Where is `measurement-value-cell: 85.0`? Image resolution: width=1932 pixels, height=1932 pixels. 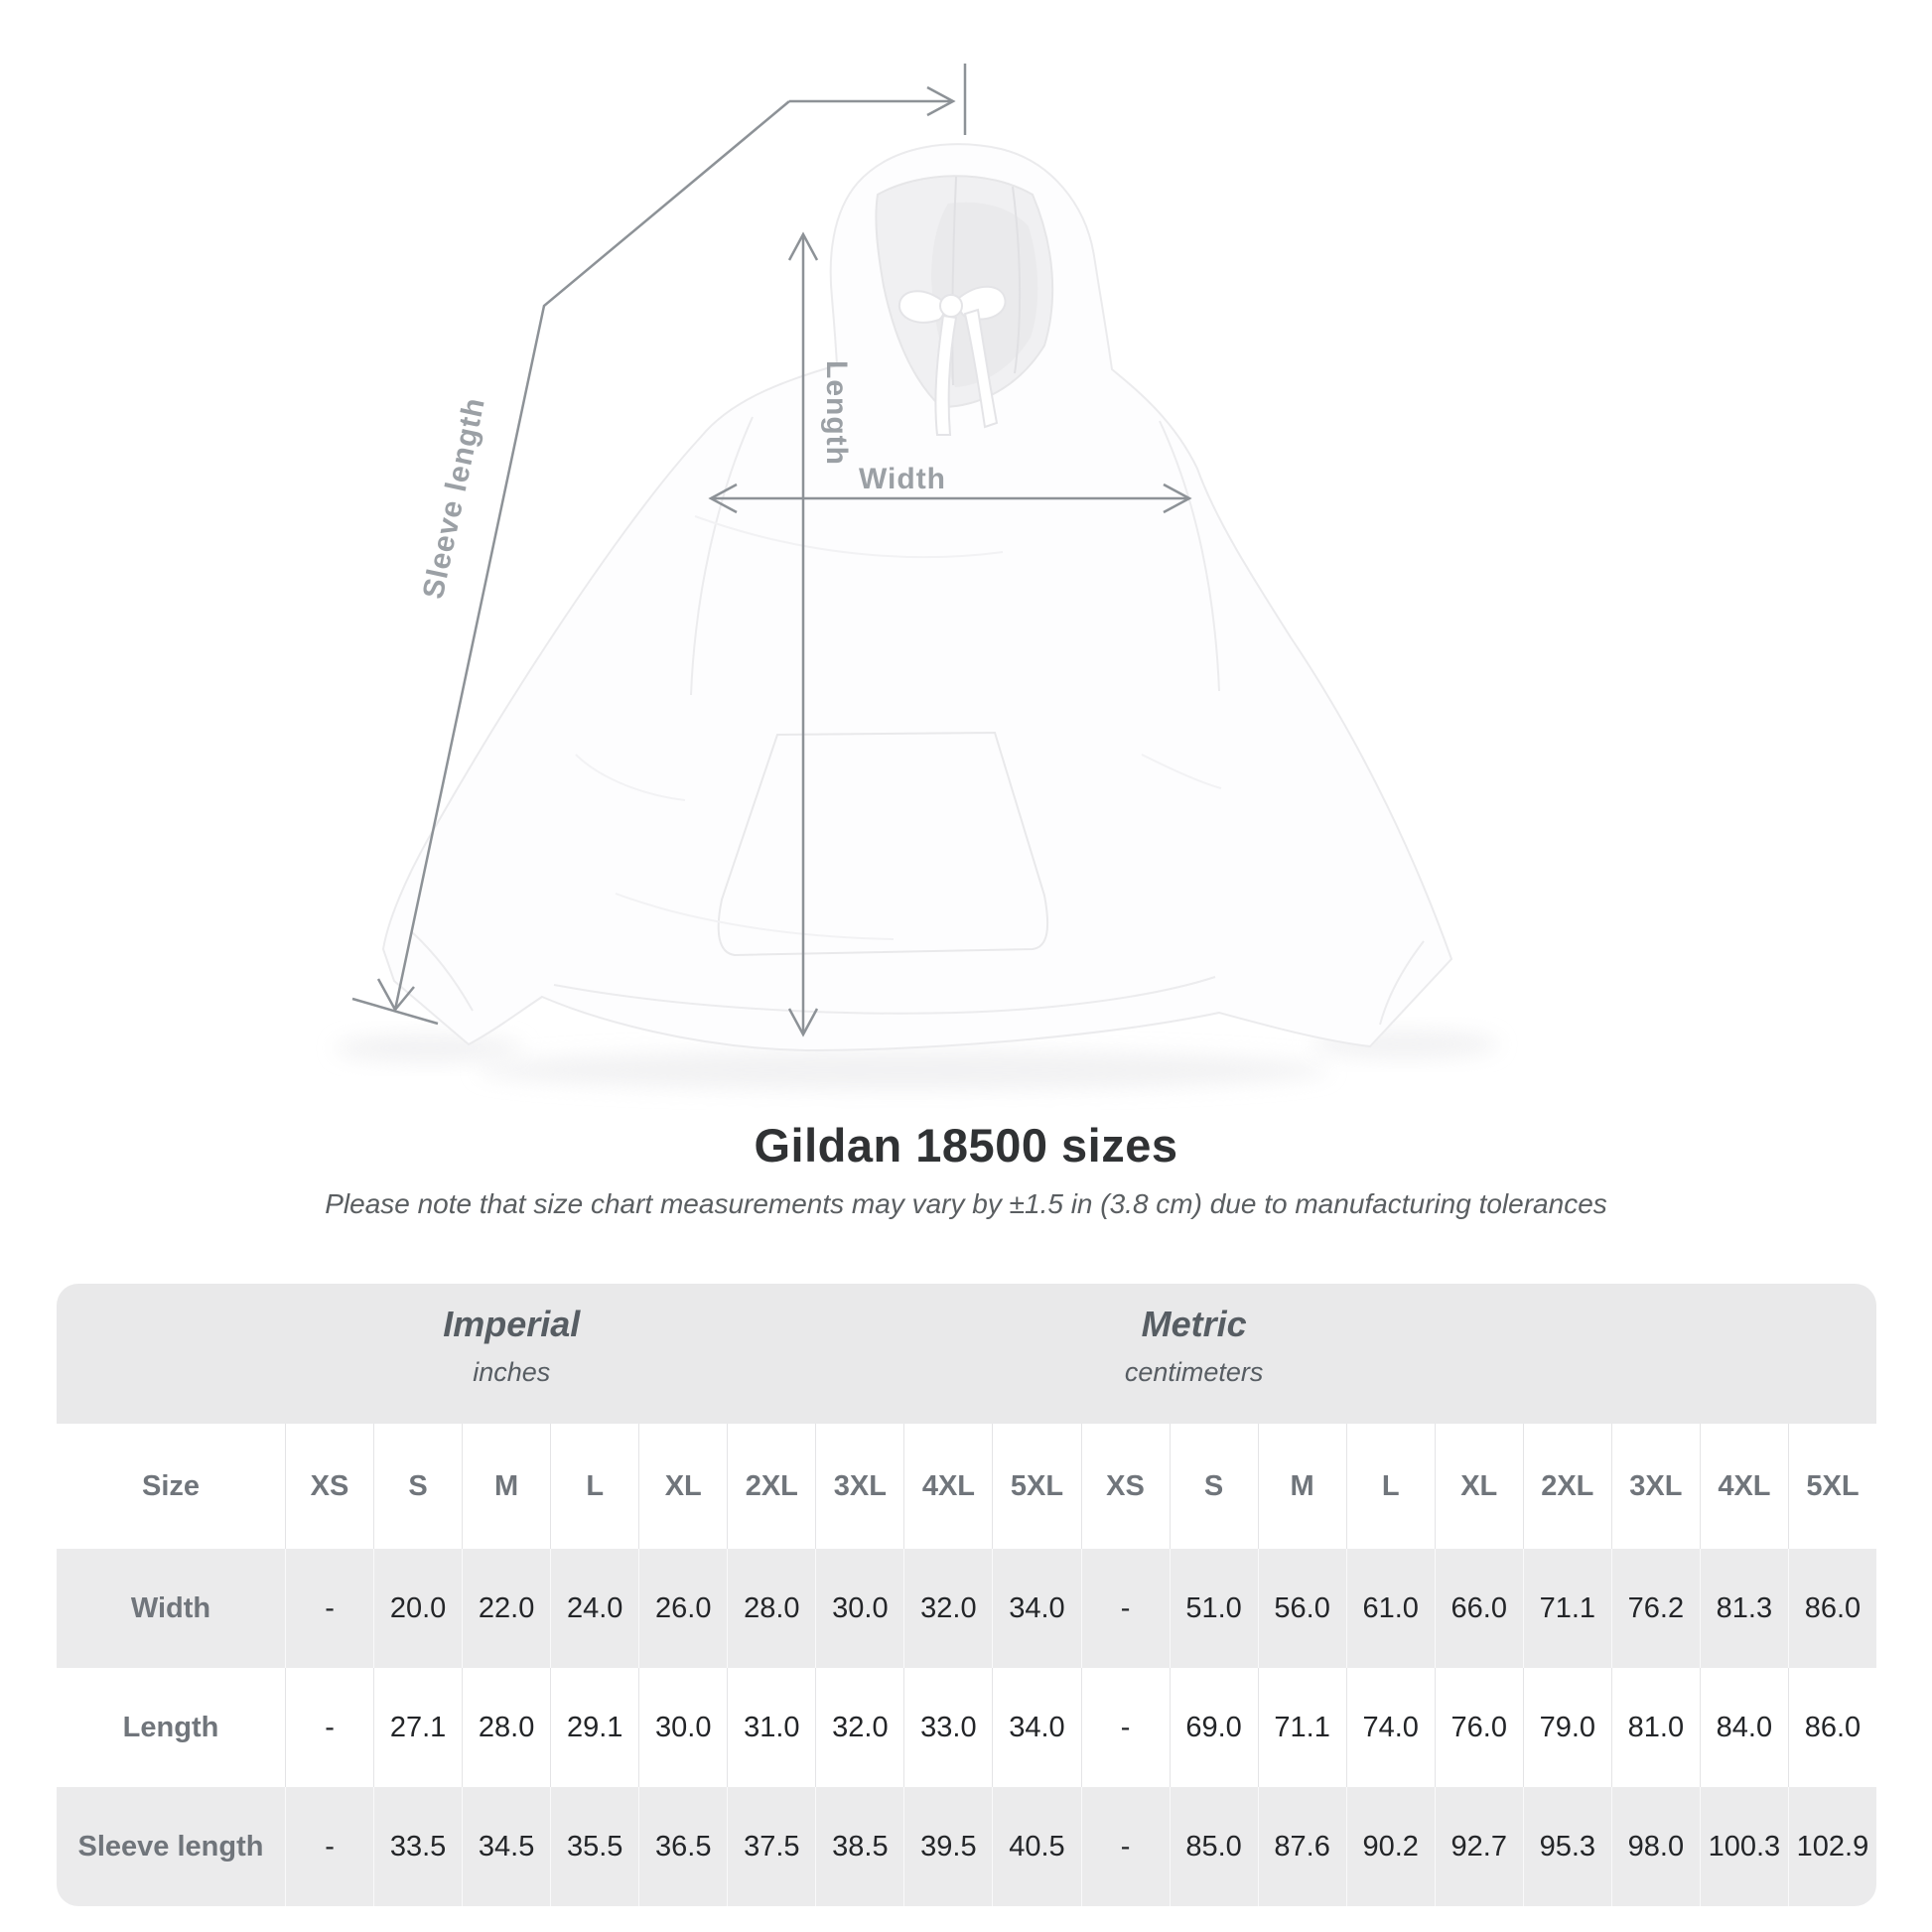 measurement-value-cell: 85.0 is located at coordinates (1213, 1847).